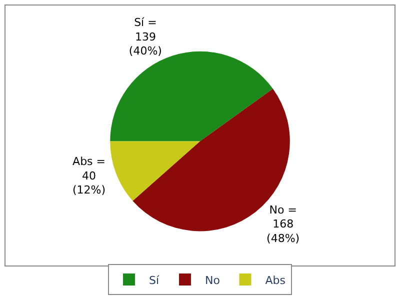 This screenshot has width=400, height=300. Describe the element at coordinates (212, 280) in the screenshot. I see `legend-label: No` at that location.